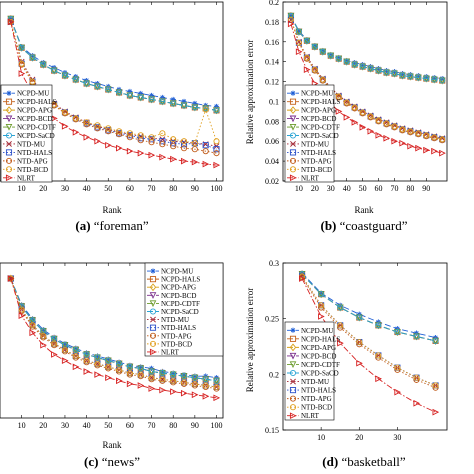 This screenshot has width=474, height=474. I want to click on y-tick-label: 0.18, so click(272, 22).